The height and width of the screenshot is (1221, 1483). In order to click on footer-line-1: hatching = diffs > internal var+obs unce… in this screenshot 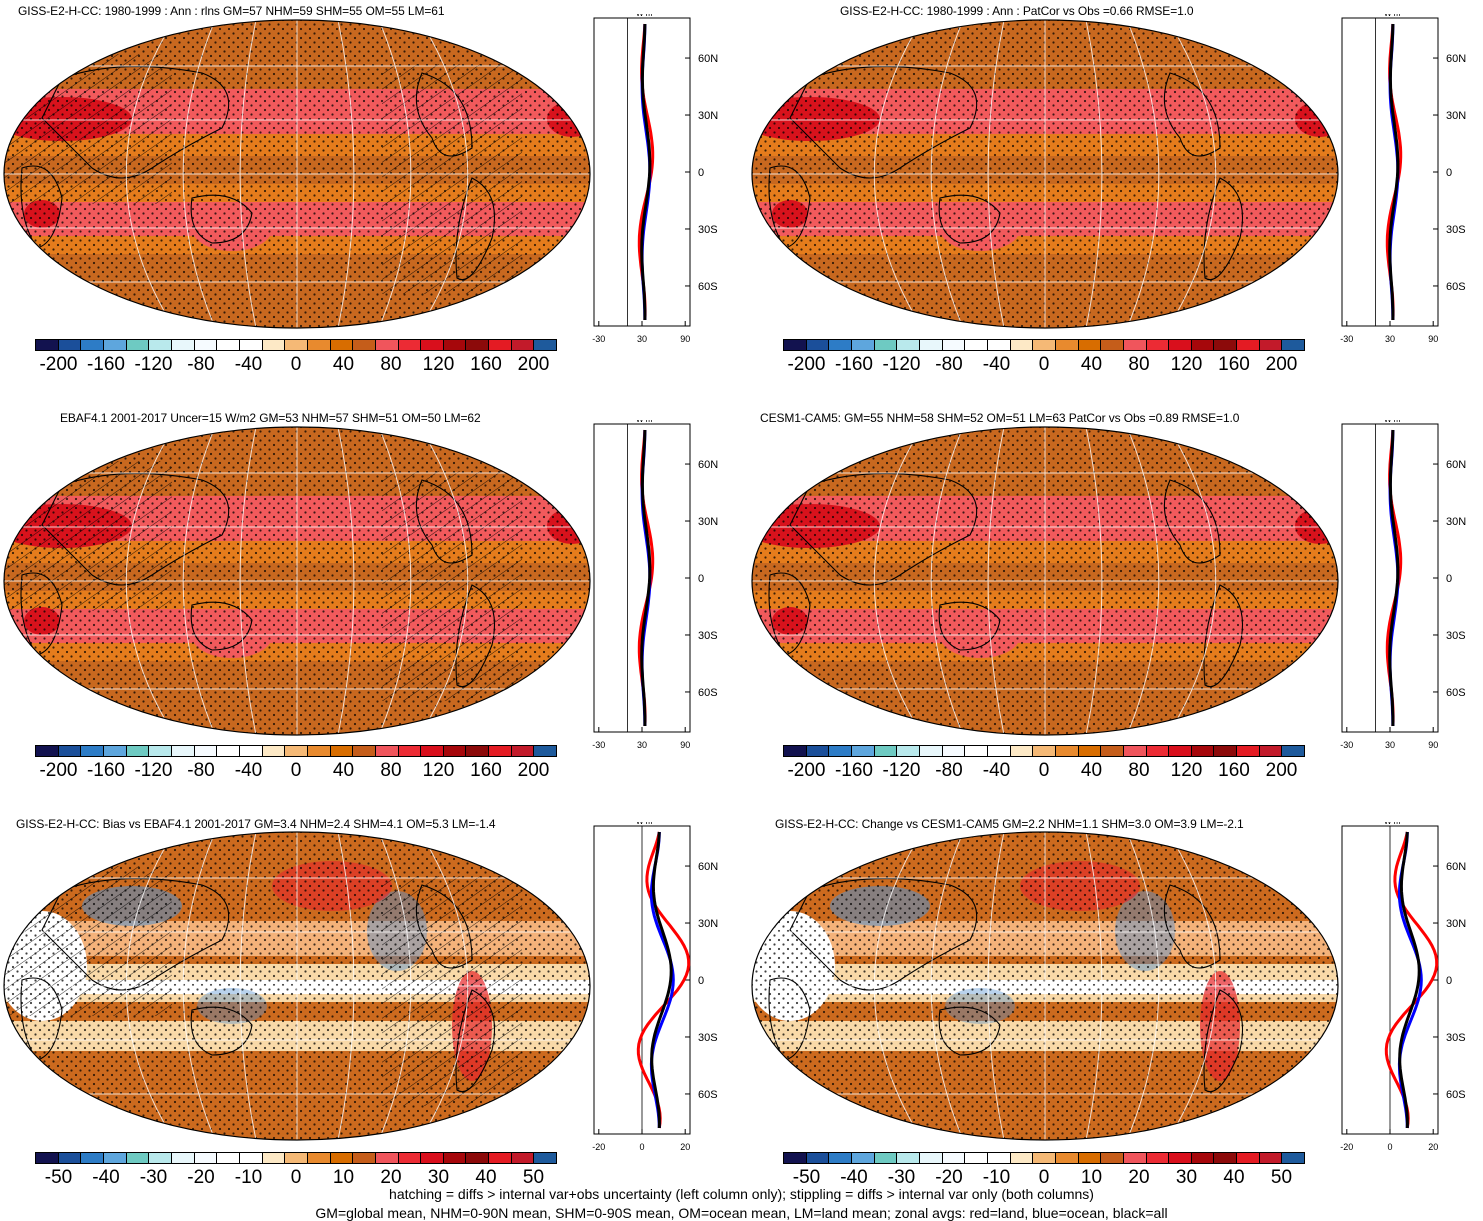, I will do `click(741, 1194)`.